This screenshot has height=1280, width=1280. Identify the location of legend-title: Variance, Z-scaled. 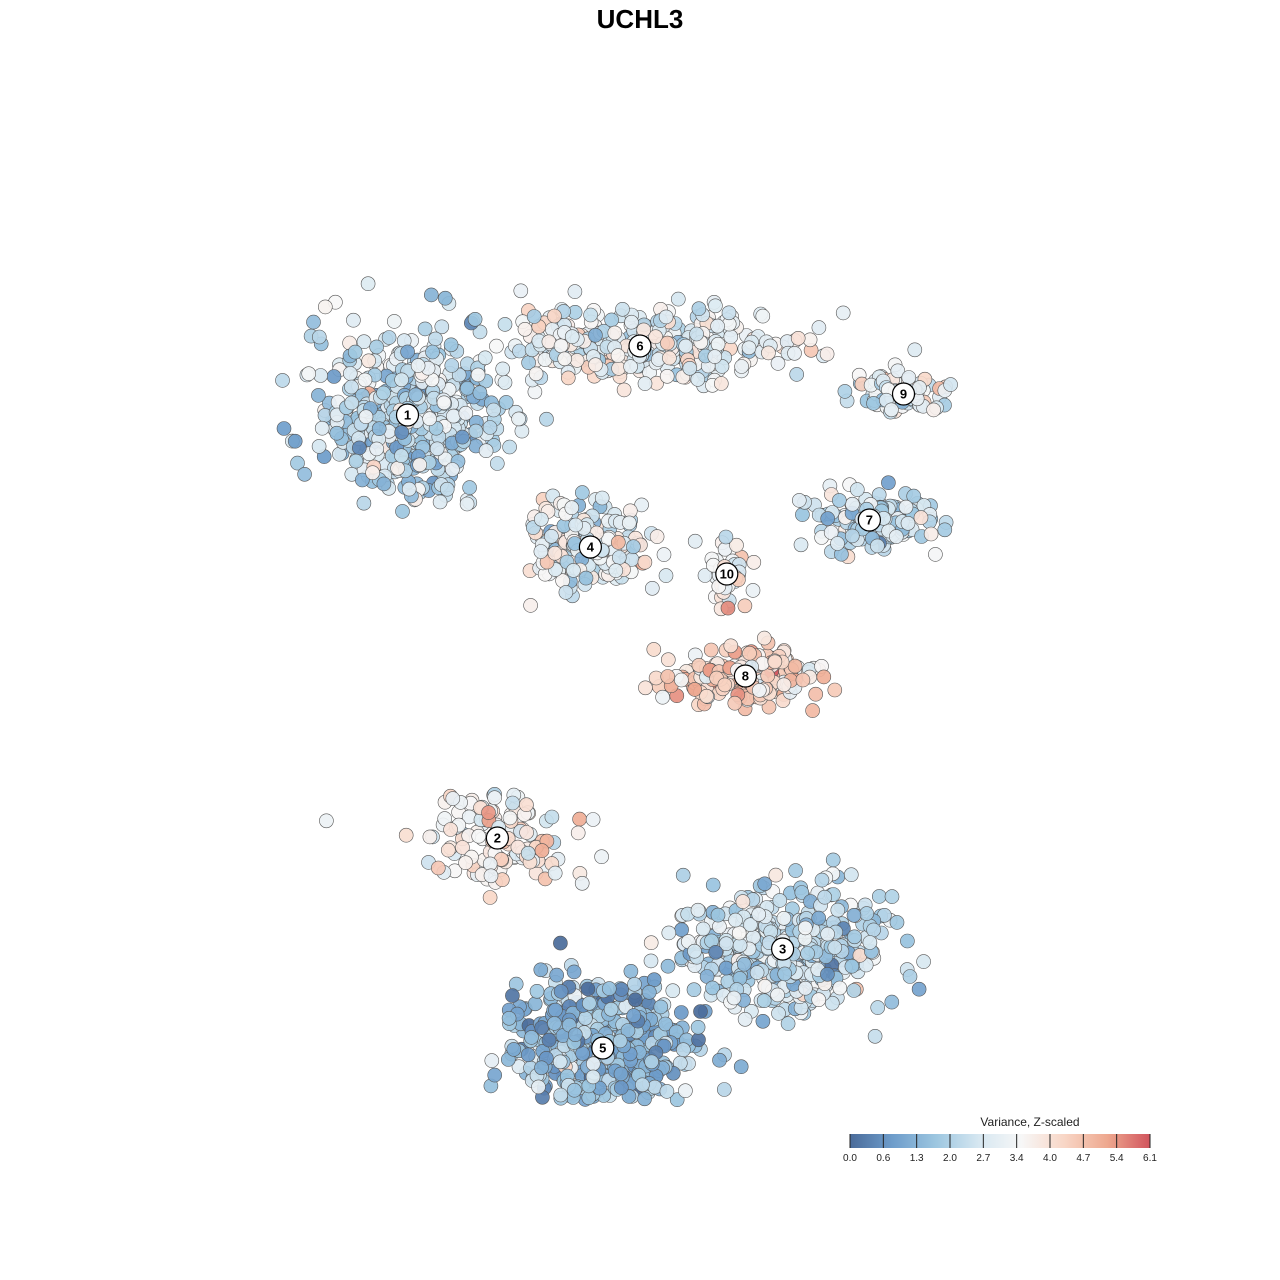
(1030, 1122).